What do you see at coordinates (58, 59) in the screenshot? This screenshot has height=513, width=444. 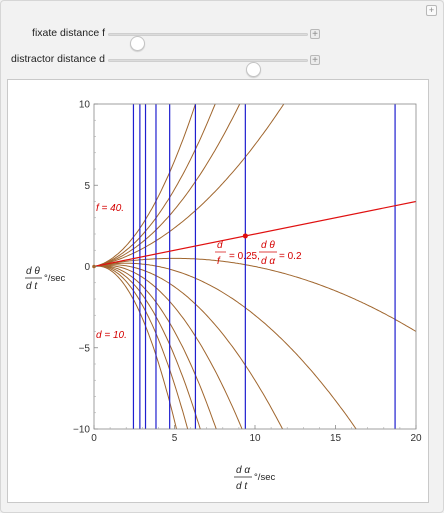 I see `distractor-distance-label: distractor distance d` at bounding box center [58, 59].